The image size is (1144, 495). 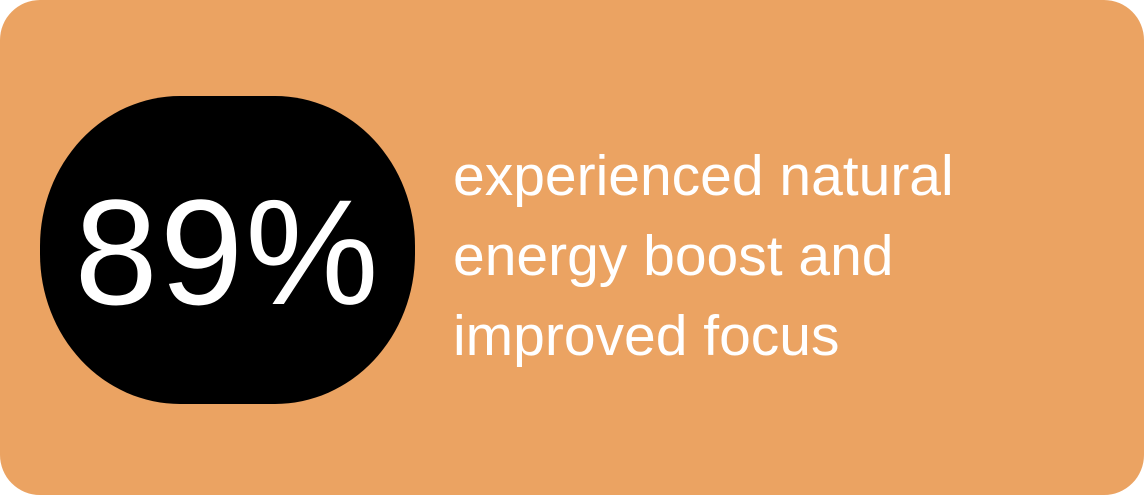 I want to click on description-line: energy boost and, so click(x=673, y=256).